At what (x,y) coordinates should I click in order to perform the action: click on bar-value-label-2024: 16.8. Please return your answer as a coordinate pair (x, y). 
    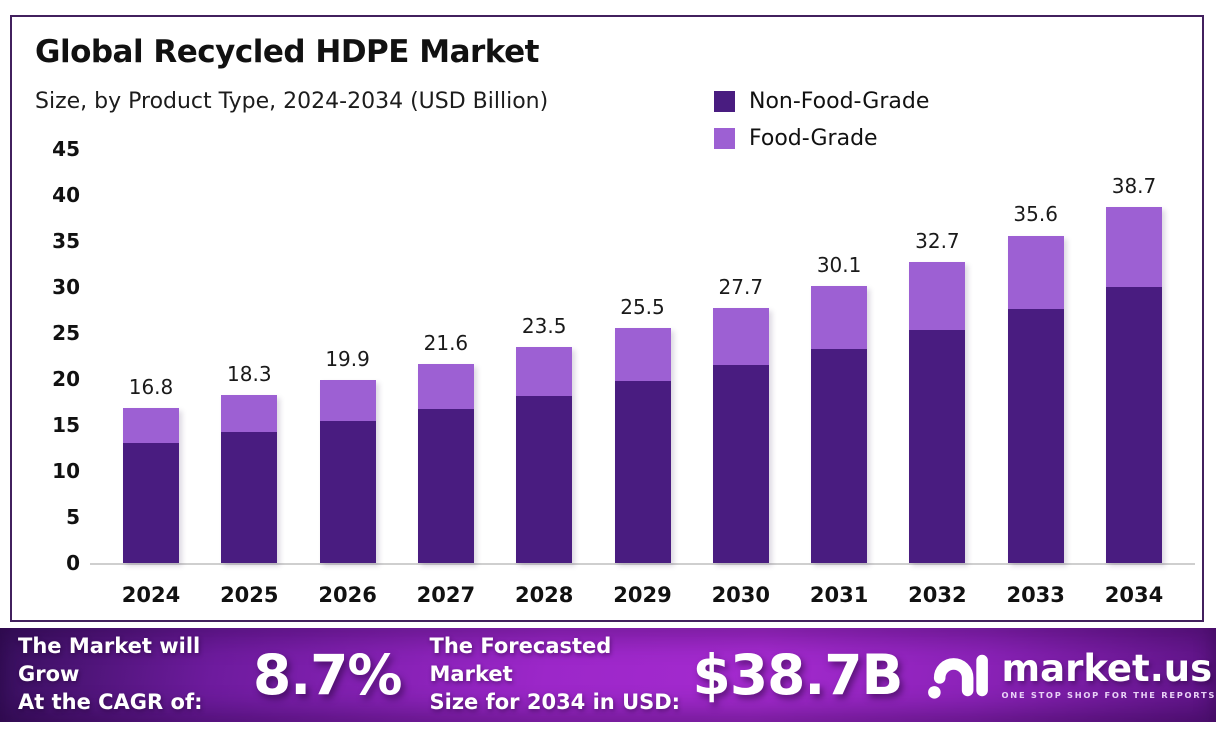
    Looking at the image, I should click on (151, 387).